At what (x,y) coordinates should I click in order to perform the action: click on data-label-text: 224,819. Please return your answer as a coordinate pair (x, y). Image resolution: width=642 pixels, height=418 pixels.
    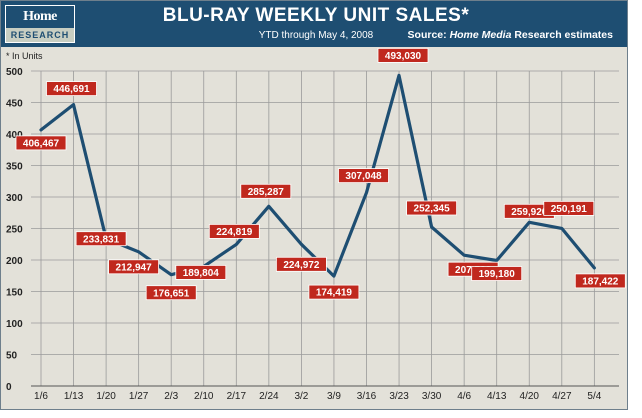
    Looking at the image, I should click on (234, 232).